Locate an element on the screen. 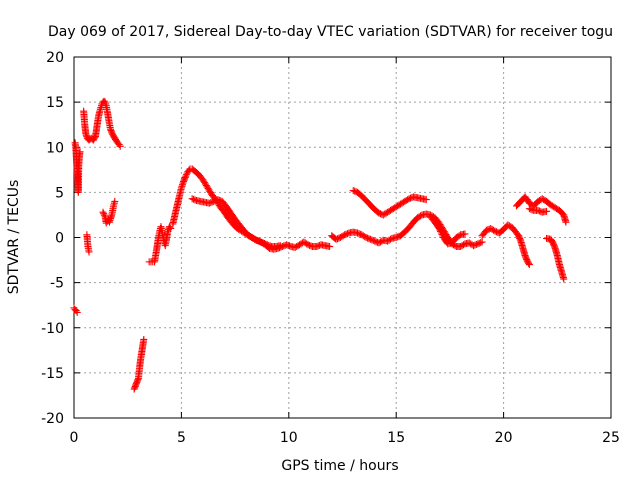  y-axis-label: SDTVAR / TECUs is located at coordinates (14, 237).